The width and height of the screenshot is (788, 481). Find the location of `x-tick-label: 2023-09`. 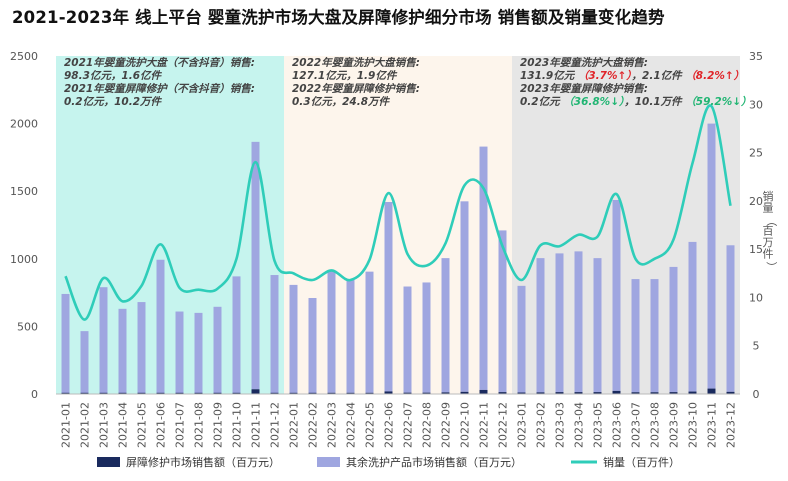

x-tick-label: 2023-09 is located at coordinates (674, 425).